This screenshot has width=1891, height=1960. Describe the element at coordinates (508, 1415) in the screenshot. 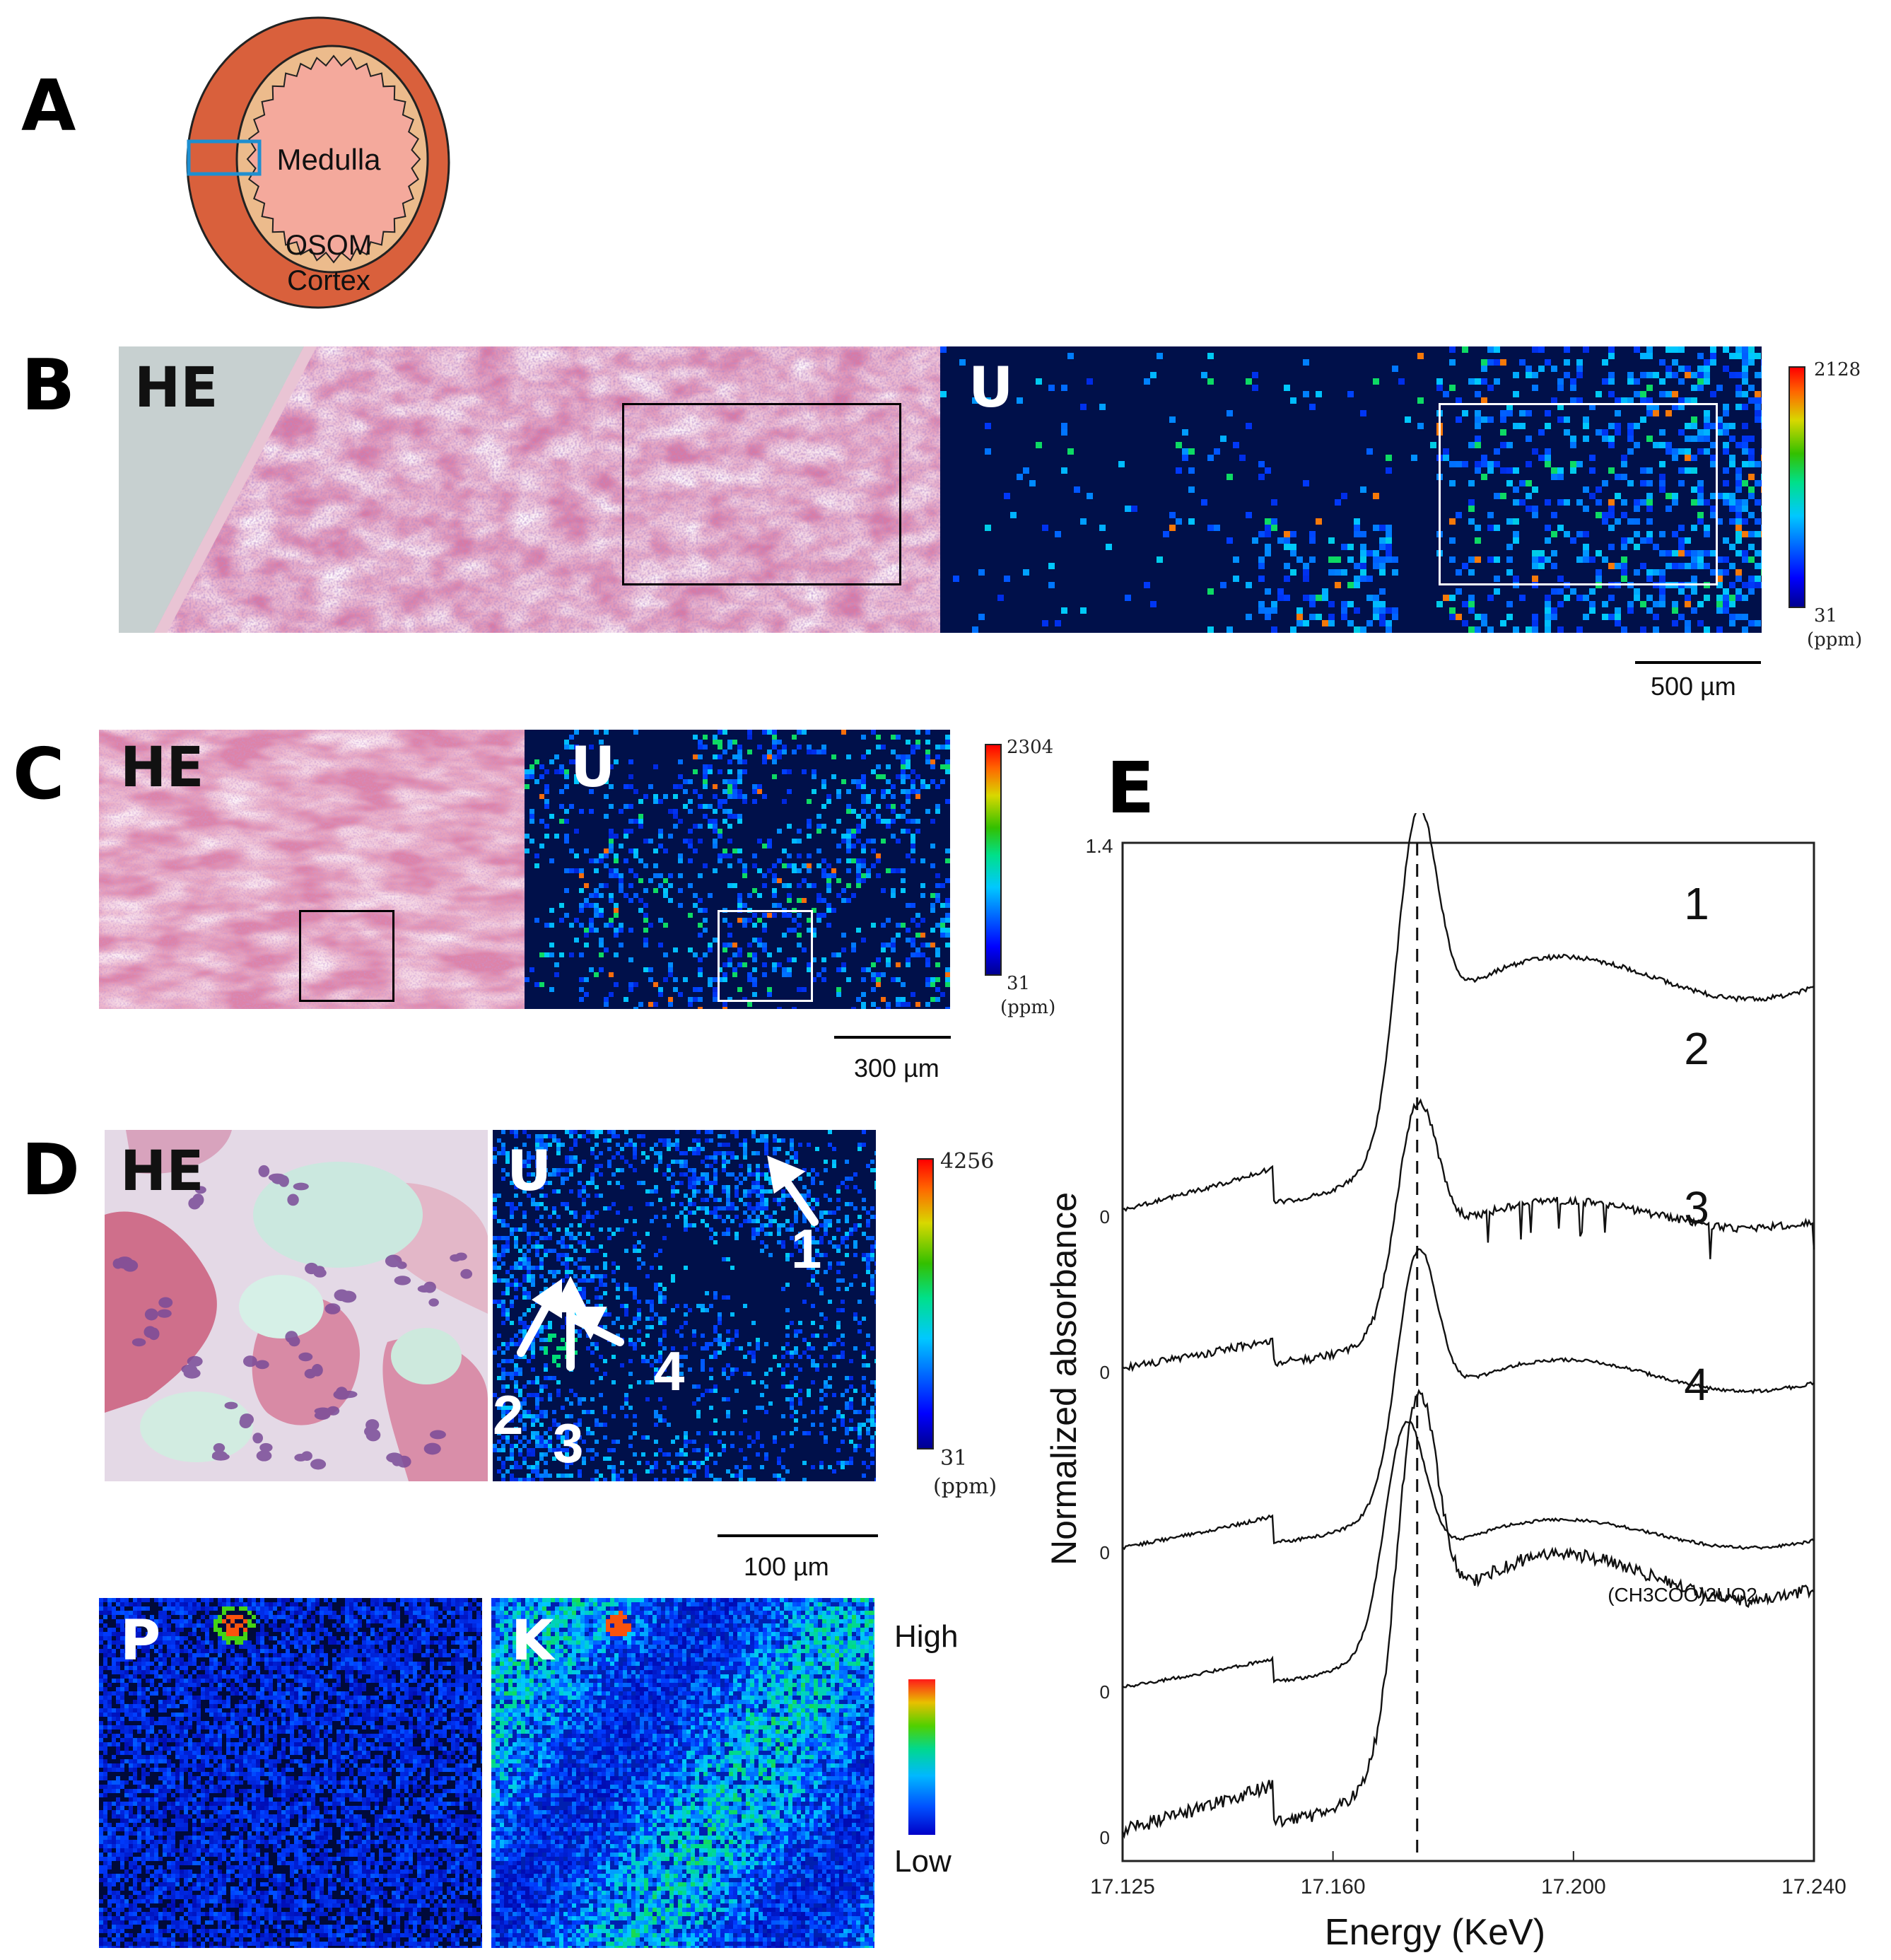

I see `arrow-2-label: 2` at that location.